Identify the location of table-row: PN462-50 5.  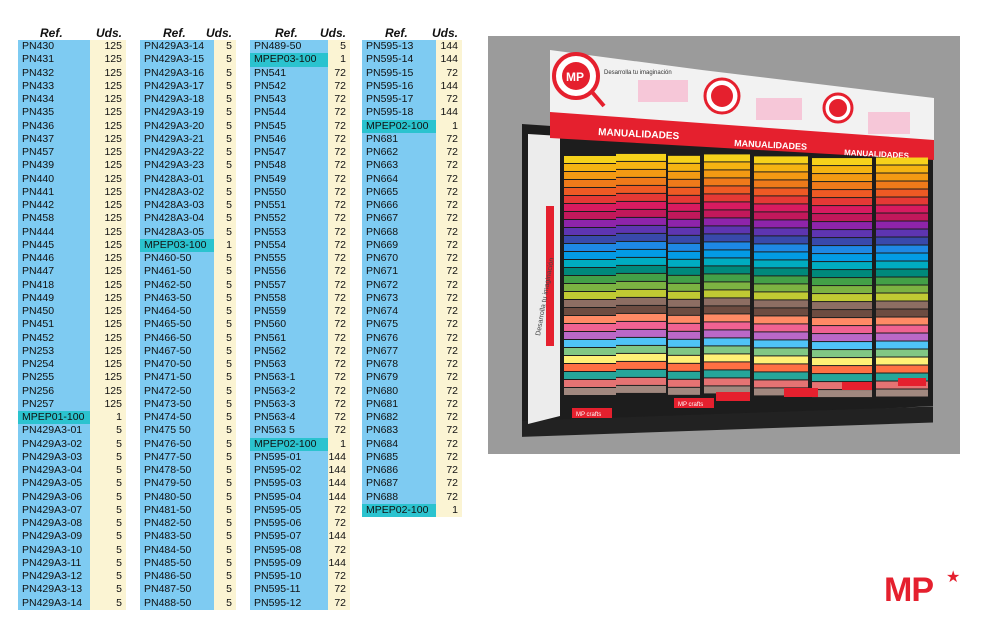
(188, 285).